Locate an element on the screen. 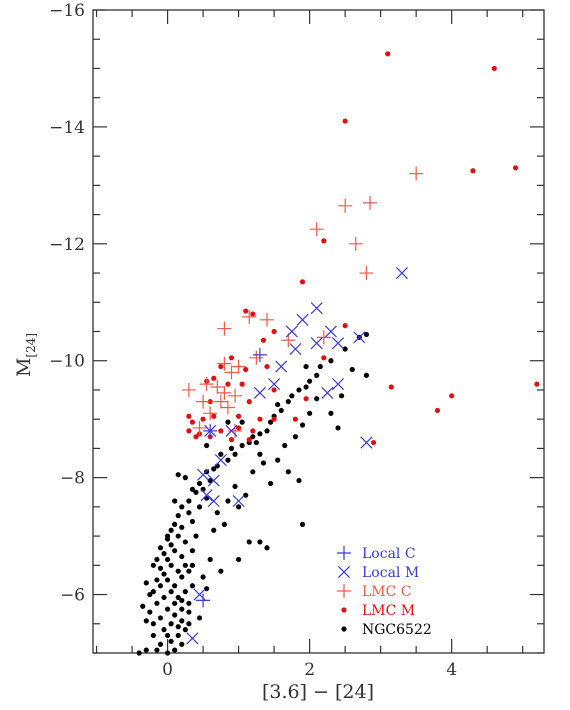 This screenshot has height=710, width=570. series-local-c is located at coordinates (231, 477).